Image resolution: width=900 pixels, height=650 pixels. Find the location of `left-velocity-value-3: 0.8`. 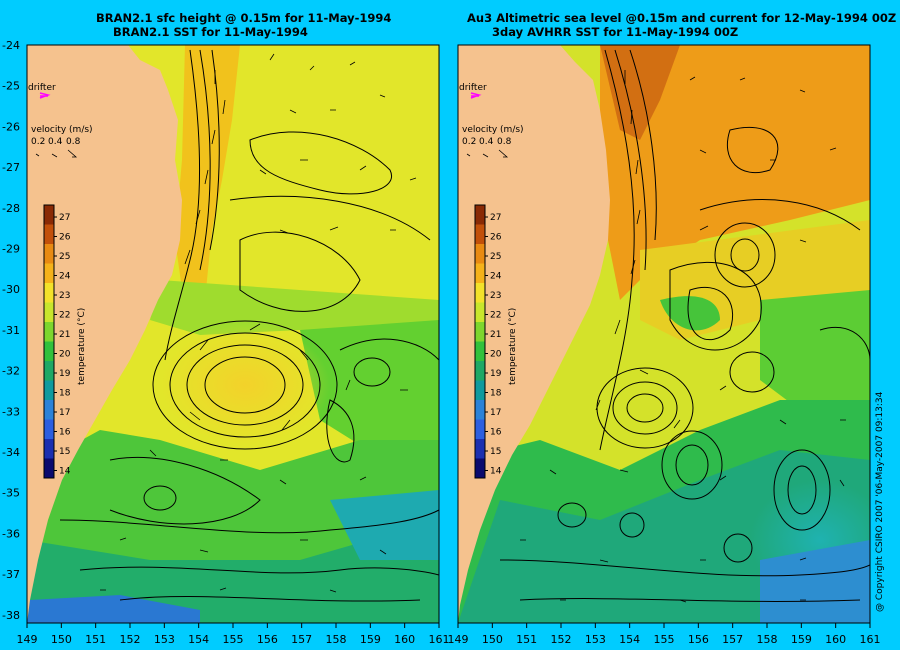

left-velocity-value-3: 0.8 is located at coordinates (73, 142).